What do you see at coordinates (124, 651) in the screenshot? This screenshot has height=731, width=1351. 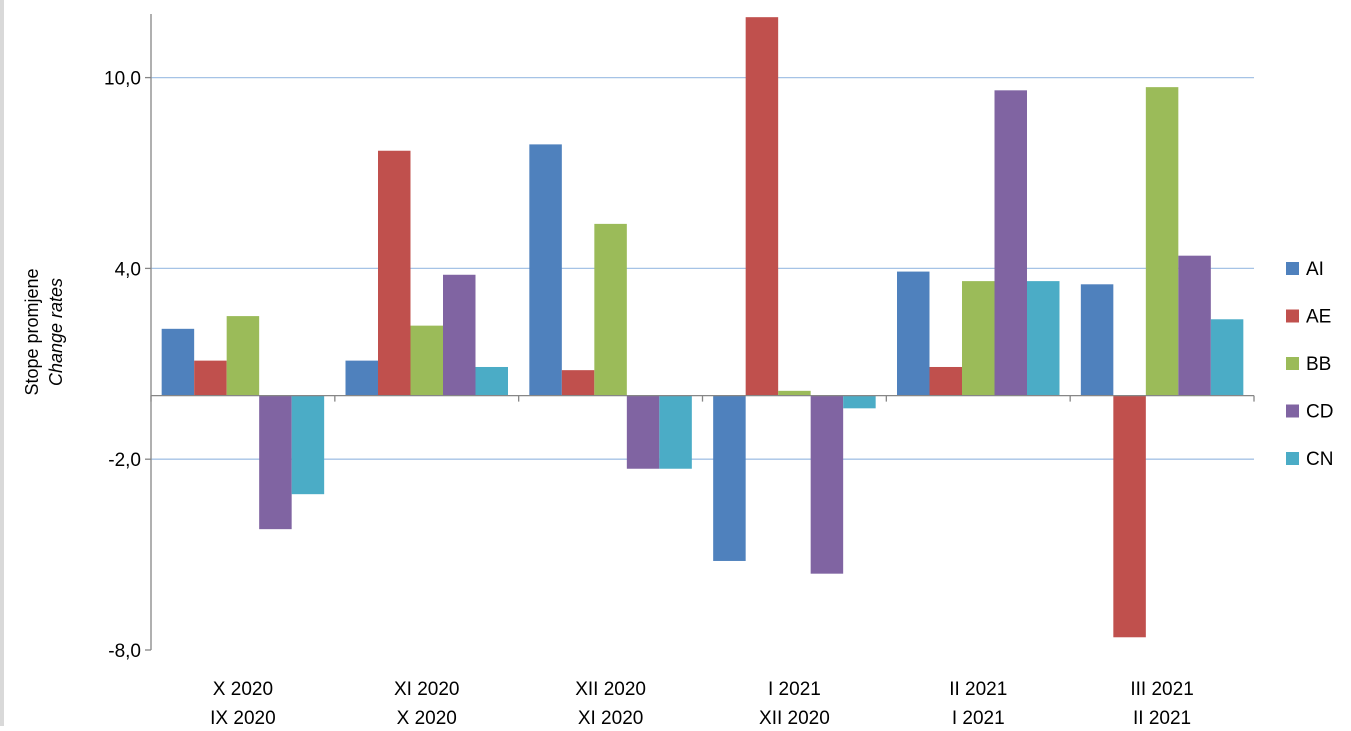 I see `y-tick-label: -8,0` at bounding box center [124, 651].